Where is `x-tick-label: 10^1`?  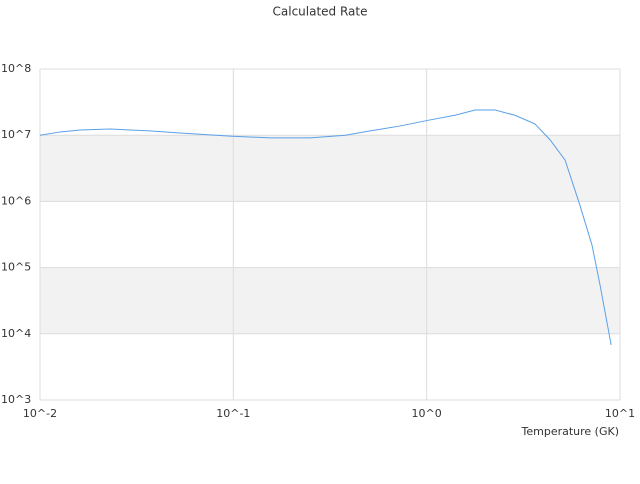
x-tick-label: 10^1 is located at coordinates (620, 413).